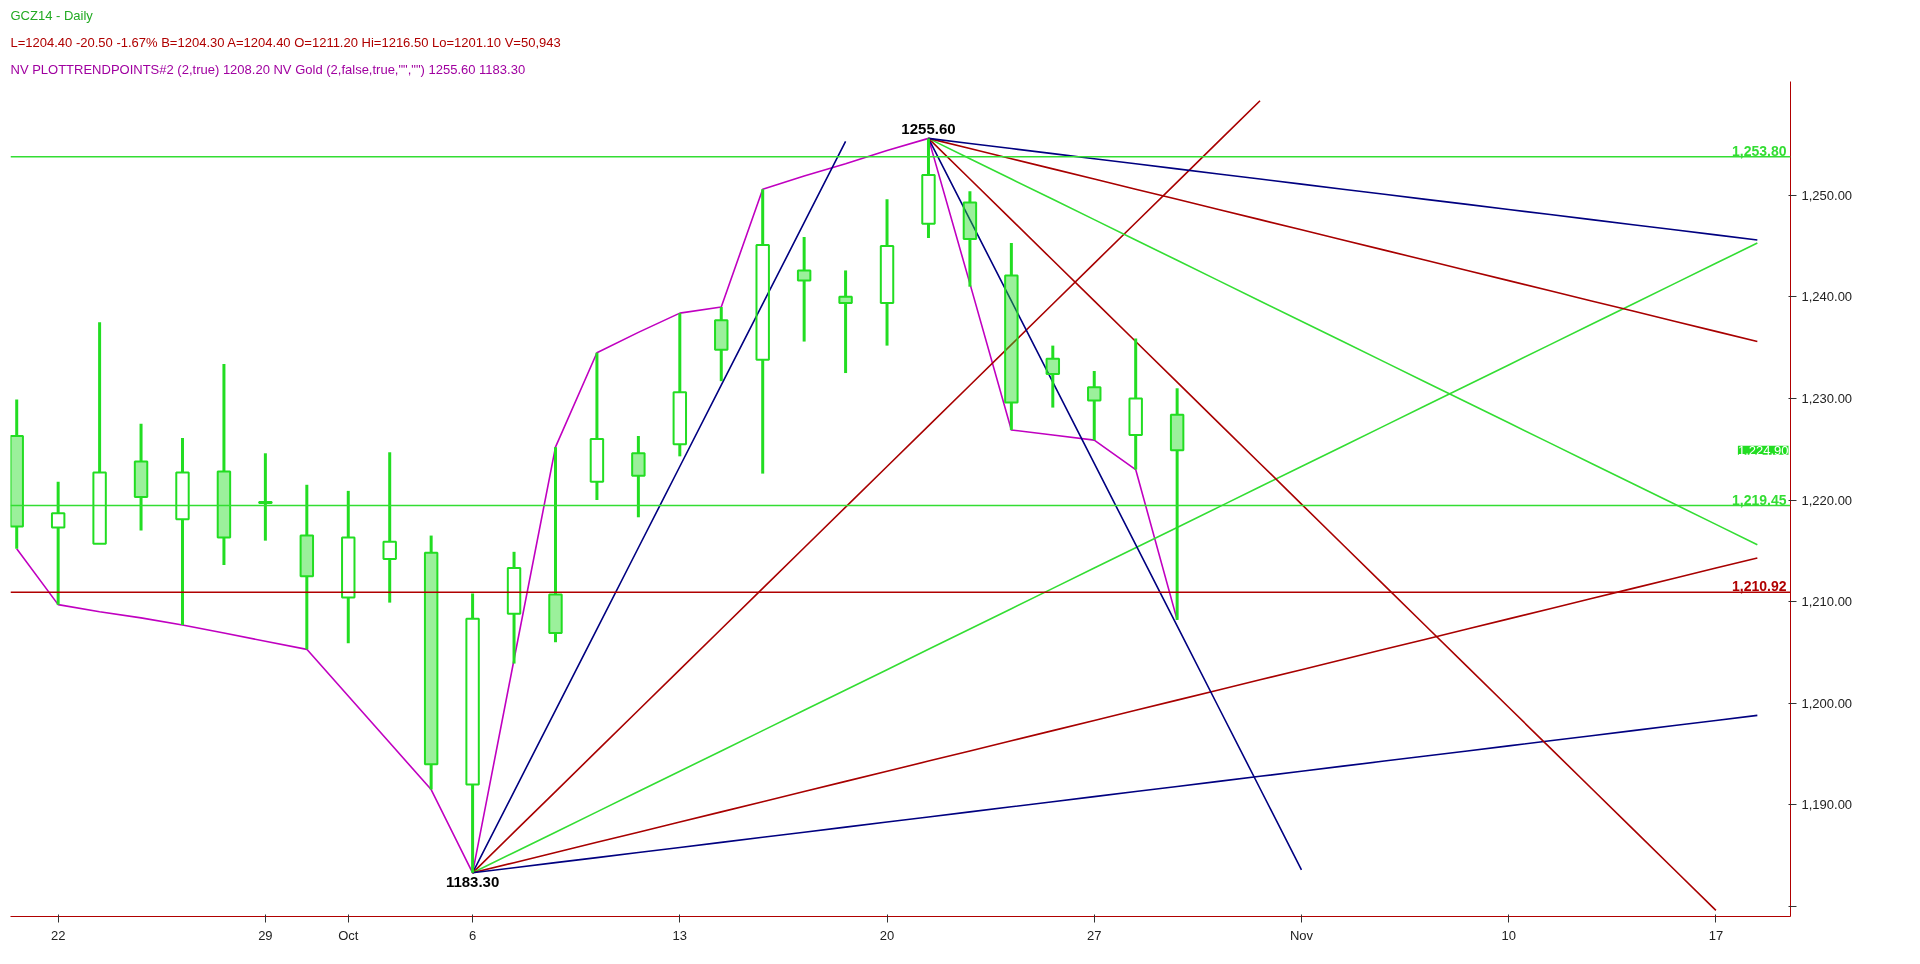 The image size is (1920, 964). Describe the element at coordinates (265, 935) in the screenshot. I see `x-tick-label: 29` at that location.